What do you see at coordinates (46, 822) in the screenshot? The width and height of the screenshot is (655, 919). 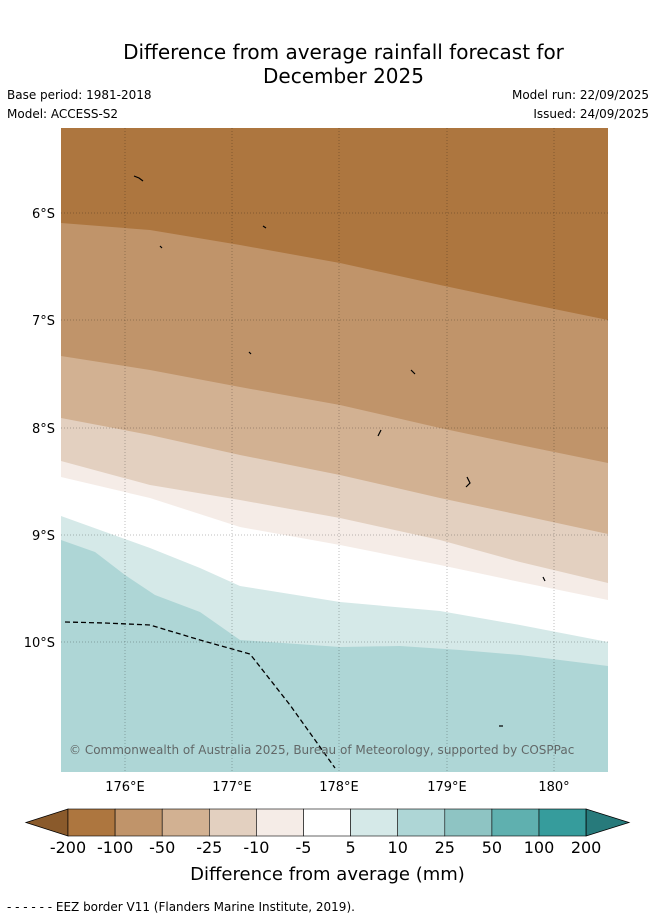 I see `colorbar-extend-low` at bounding box center [46, 822].